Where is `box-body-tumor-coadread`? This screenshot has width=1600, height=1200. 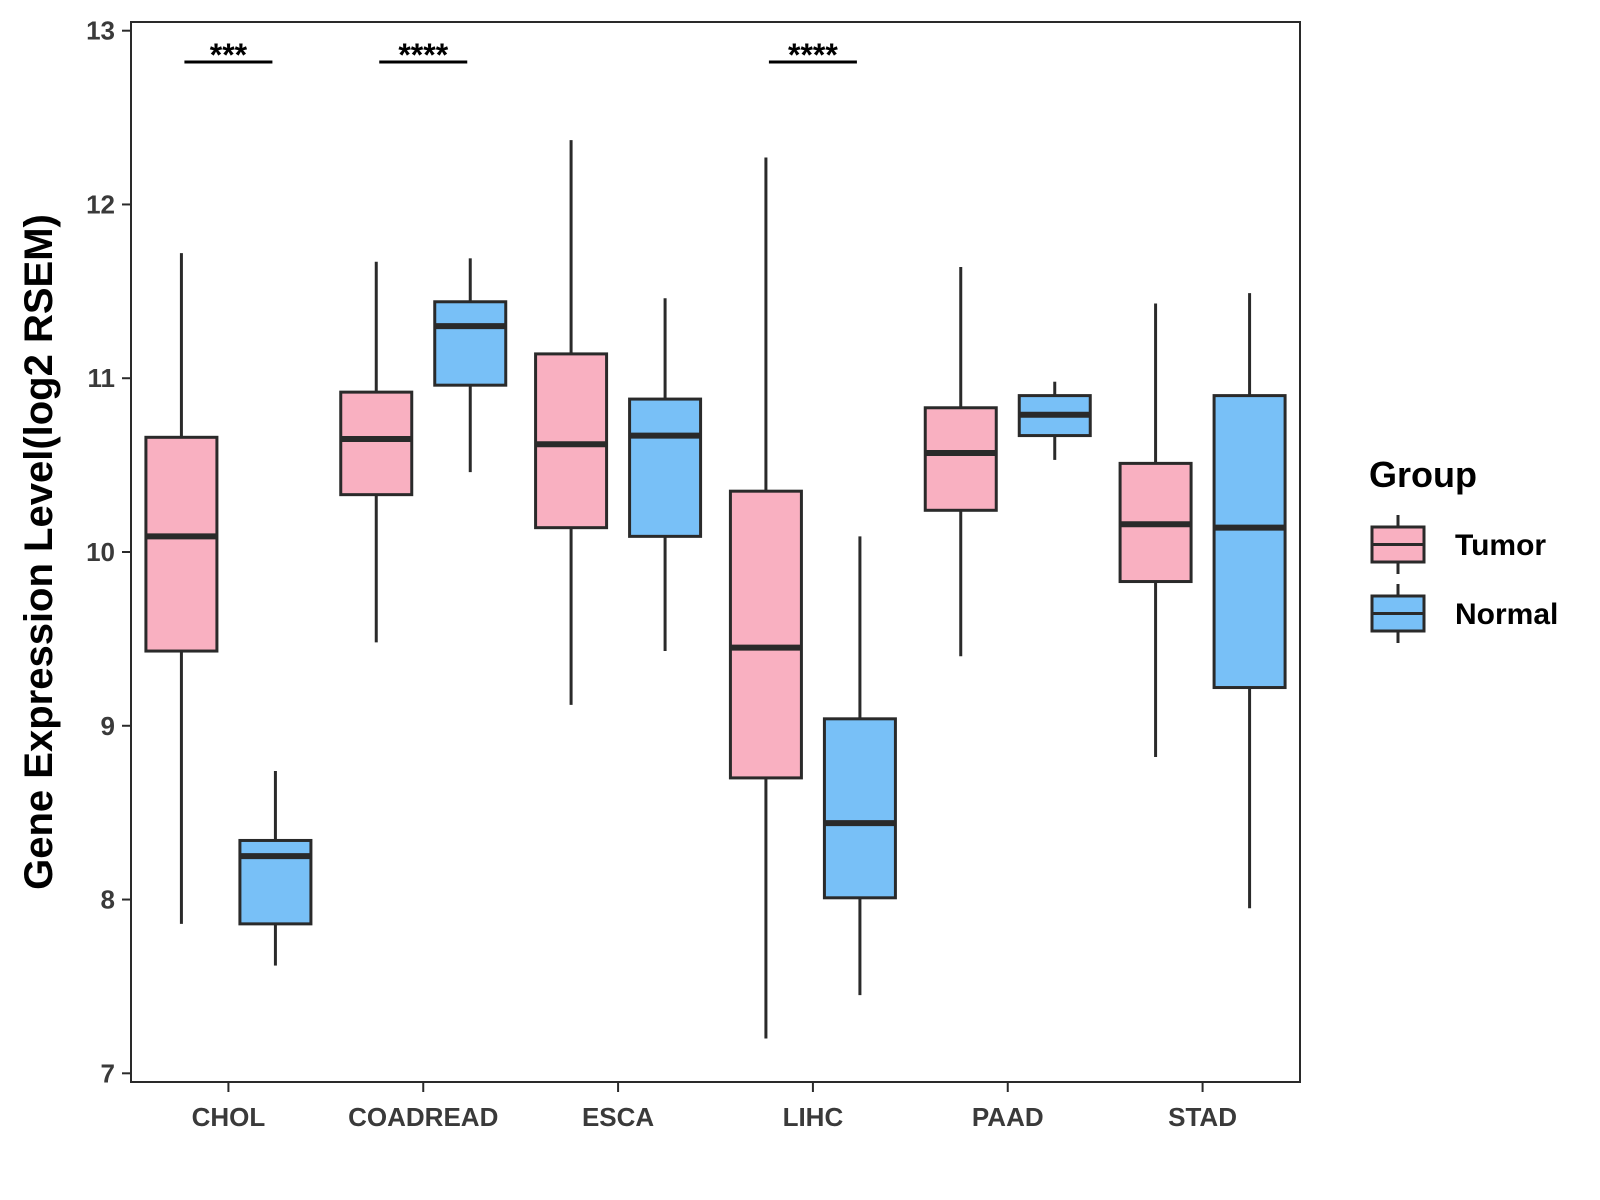
box-body-tumor-coadread is located at coordinates (376, 443).